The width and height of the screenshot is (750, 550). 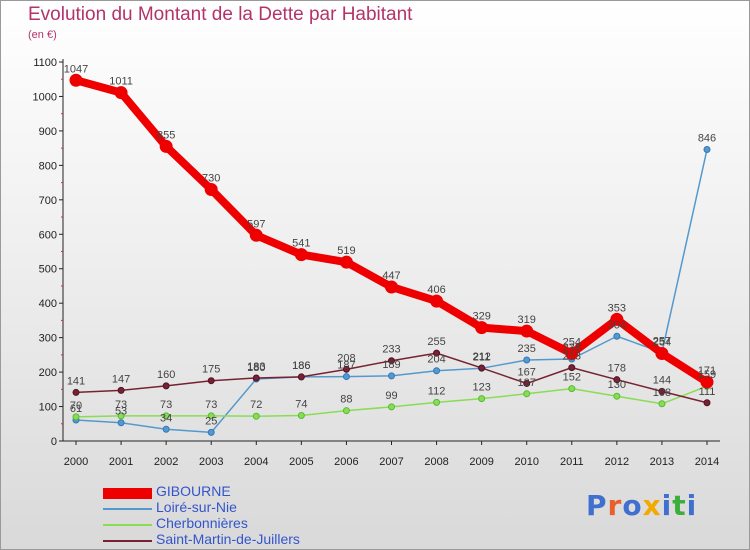 What do you see at coordinates (166, 462) in the screenshot?
I see `x-tick-label: 2002` at bounding box center [166, 462].